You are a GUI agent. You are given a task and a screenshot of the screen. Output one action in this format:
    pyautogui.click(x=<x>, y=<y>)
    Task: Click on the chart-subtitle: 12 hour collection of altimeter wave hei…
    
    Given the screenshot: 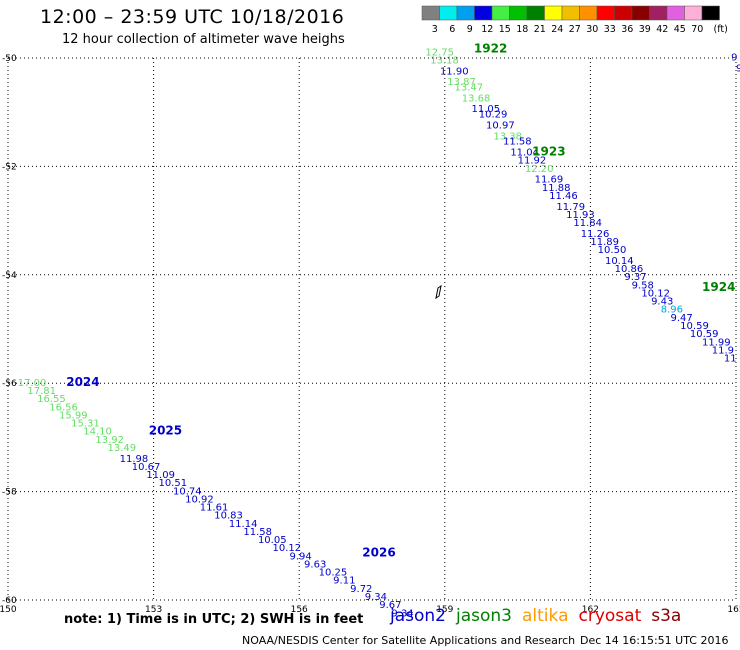 What is the action you would take?
    pyautogui.click(x=203, y=39)
    